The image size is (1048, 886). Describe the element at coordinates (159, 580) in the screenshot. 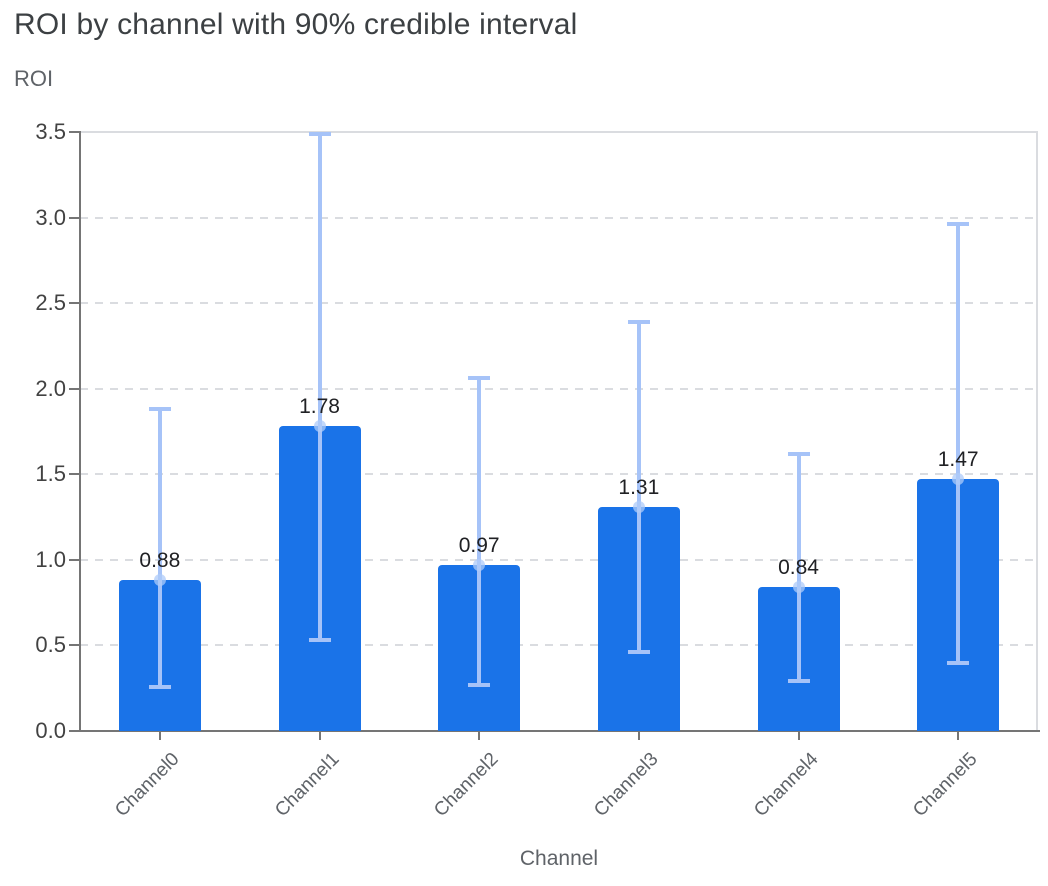

I see `point-marker-Channel0` at that location.